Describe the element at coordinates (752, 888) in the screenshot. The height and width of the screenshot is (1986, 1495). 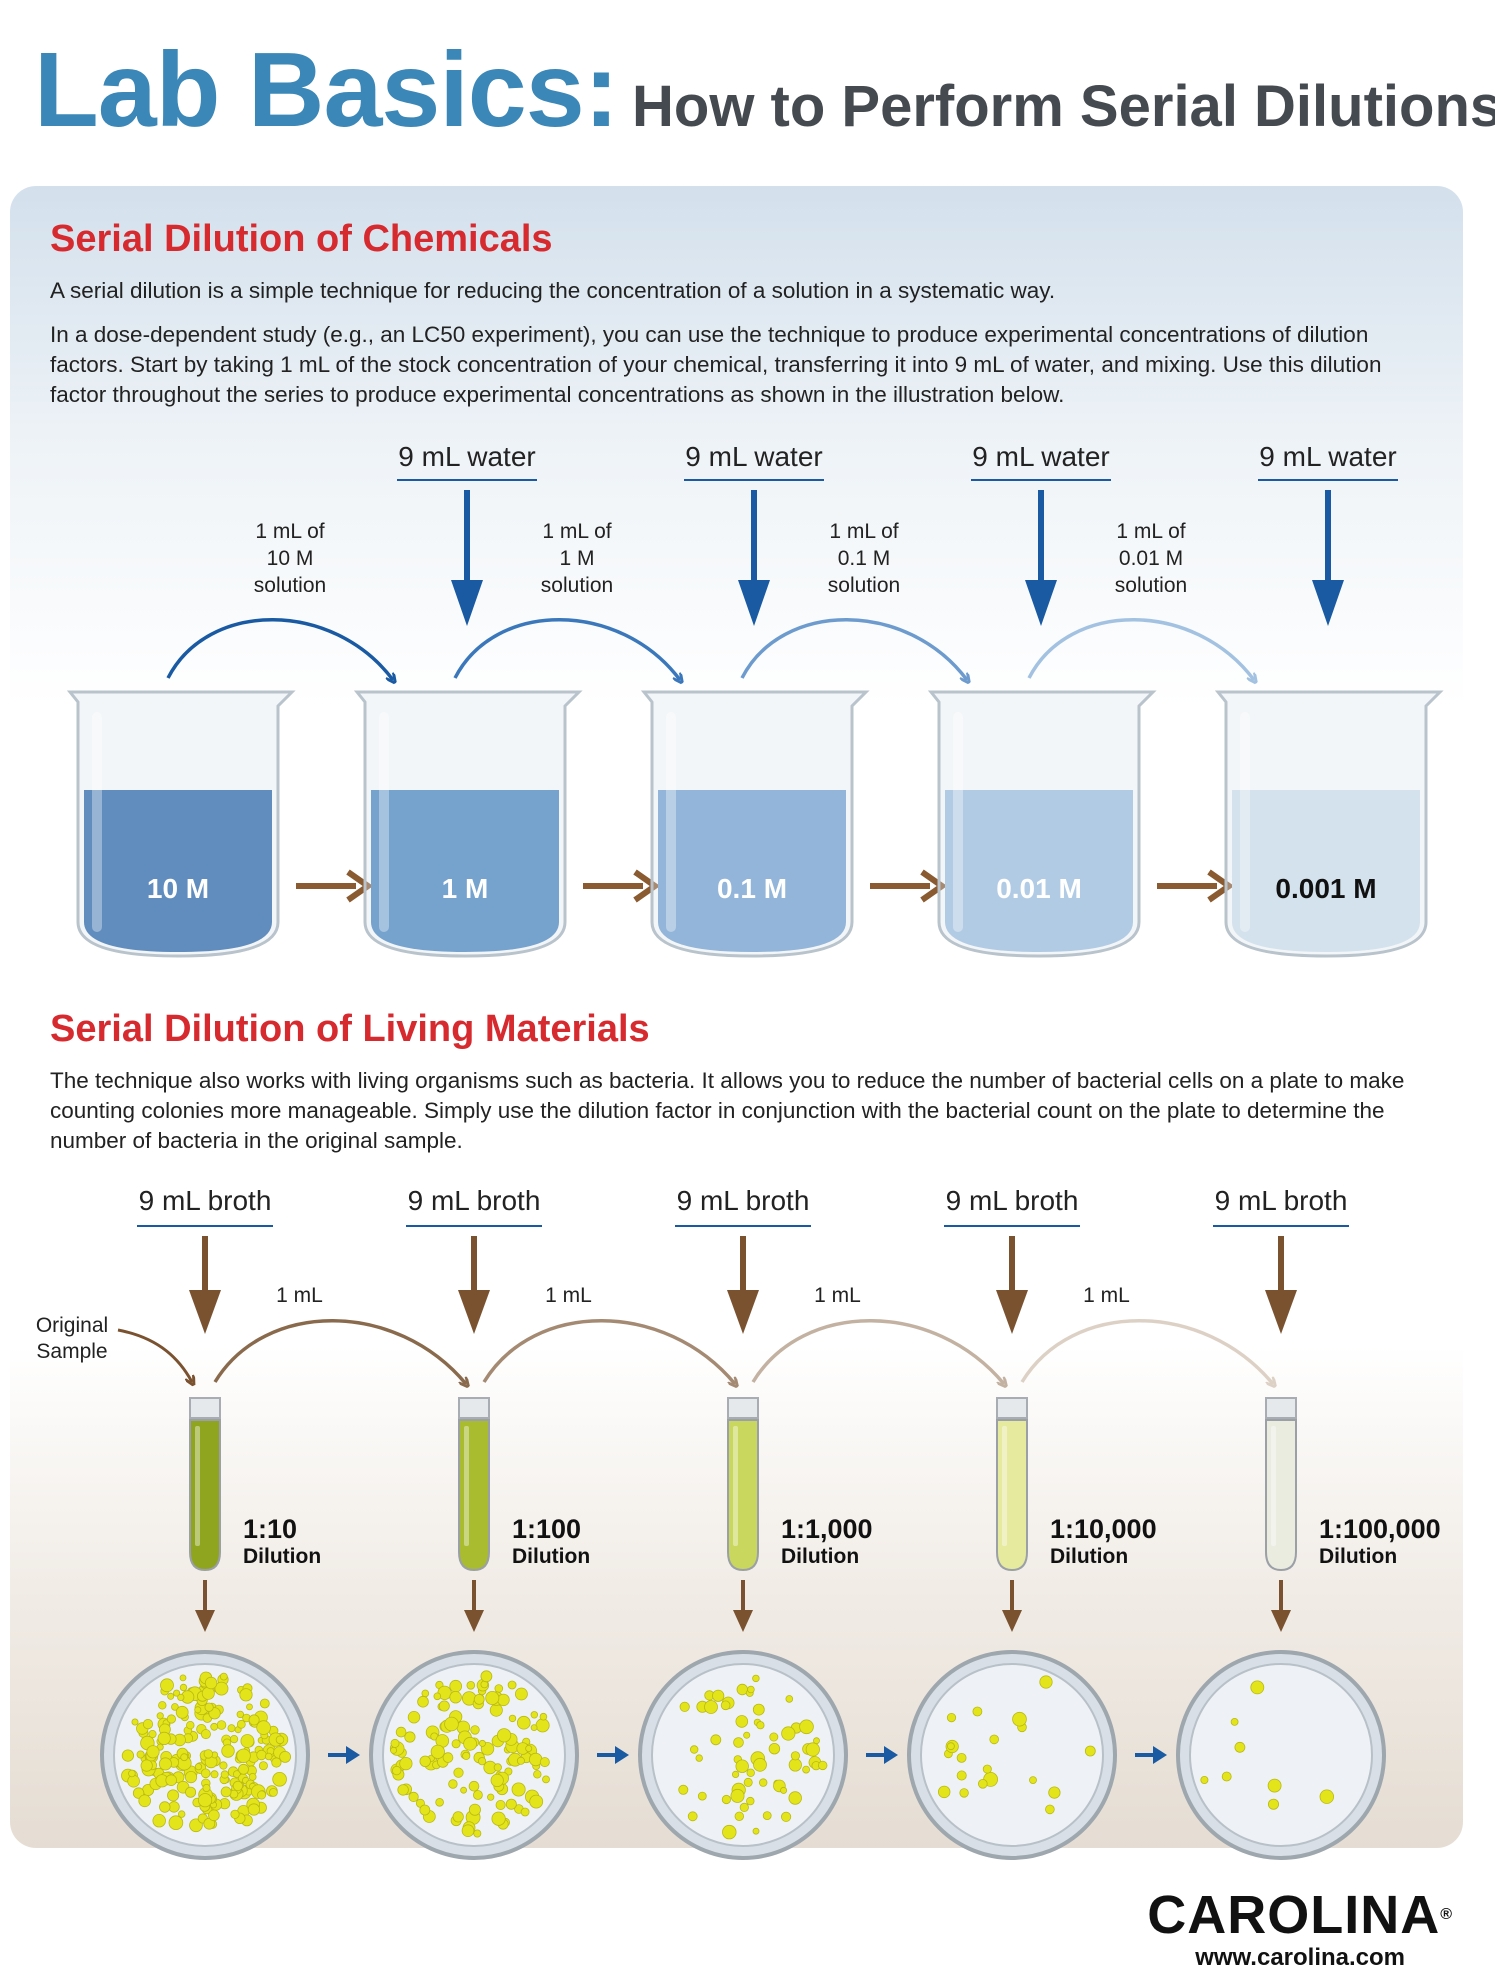
I see `concentration-label: 0.1 M` at that location.